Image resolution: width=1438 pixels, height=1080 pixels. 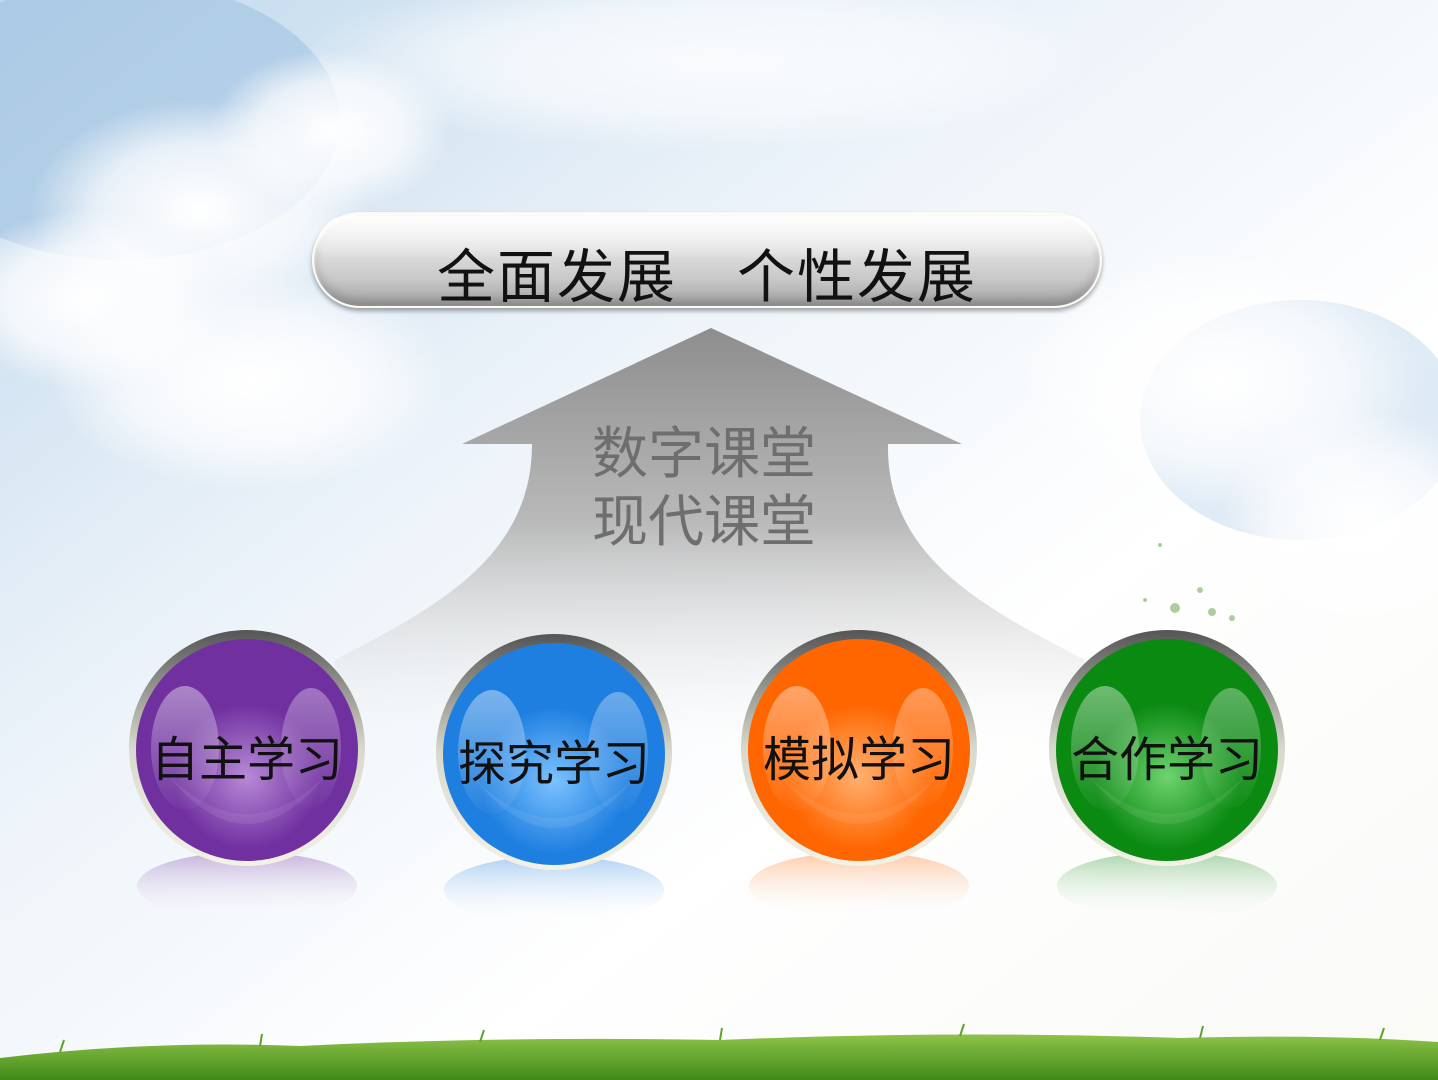 I want to click on learning-ball-simulation: 模拟学习, so click(x=859, y=769).